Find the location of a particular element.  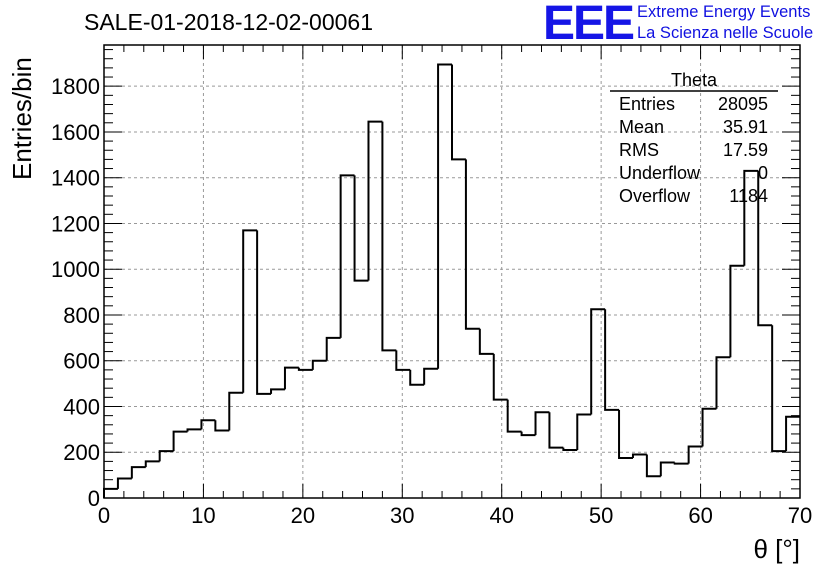

y-tick-label: 800 is located at coordinates (81, 315).